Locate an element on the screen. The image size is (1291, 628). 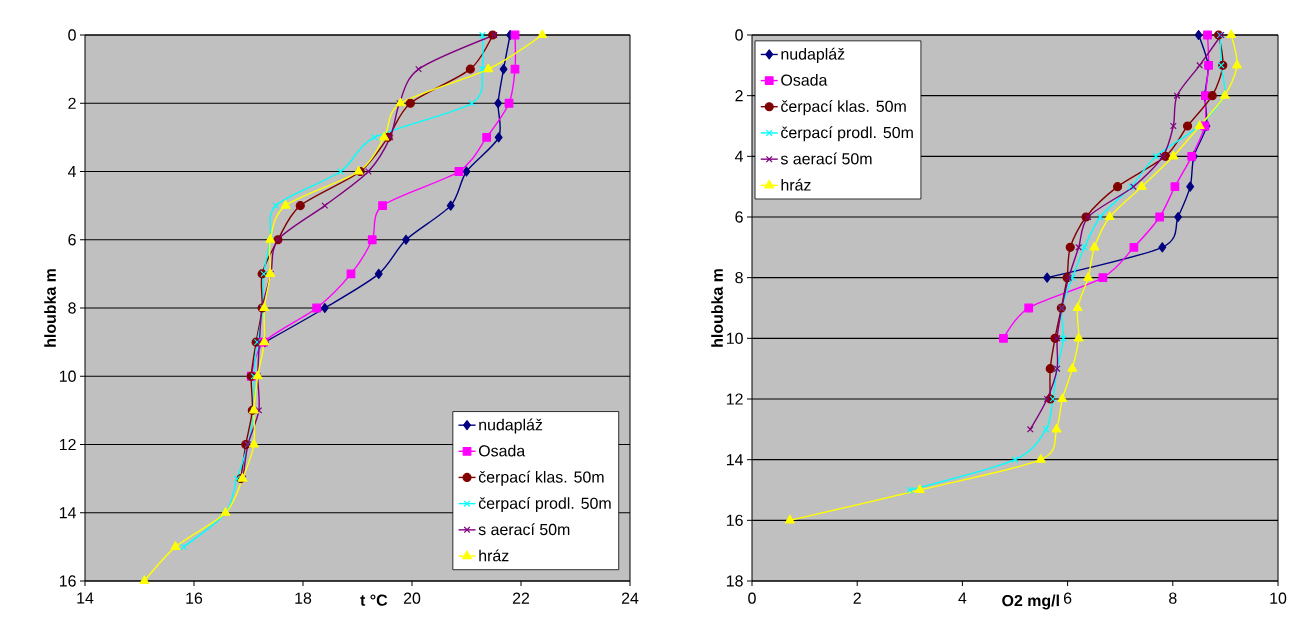
x-tick-label: 2 is located at coordinates (857, 598).